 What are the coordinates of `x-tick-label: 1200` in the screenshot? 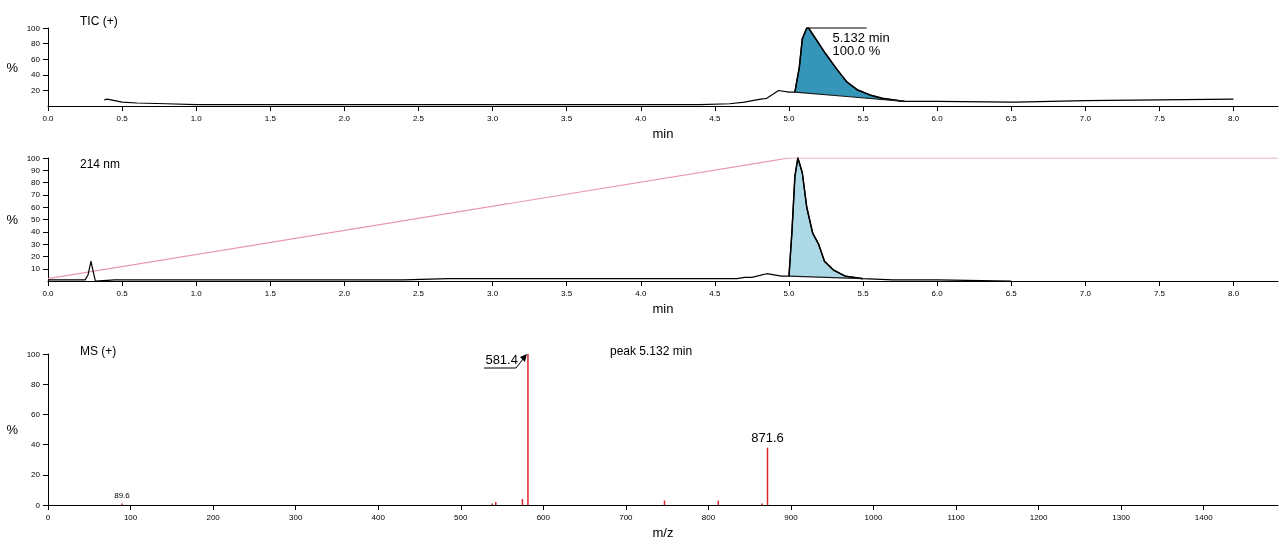 It's located at (1039, 517).